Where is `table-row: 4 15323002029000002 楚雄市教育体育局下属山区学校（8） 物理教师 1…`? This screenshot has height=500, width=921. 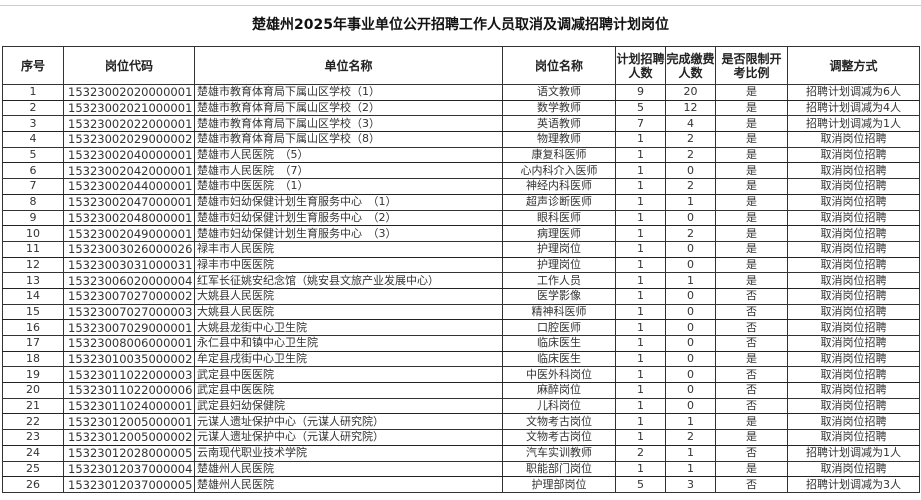 table-row: 4 15323002029000002 楚雄市教育体育局下属山区学校（8） 物理教师 1… is located at coordinates (461, 139).